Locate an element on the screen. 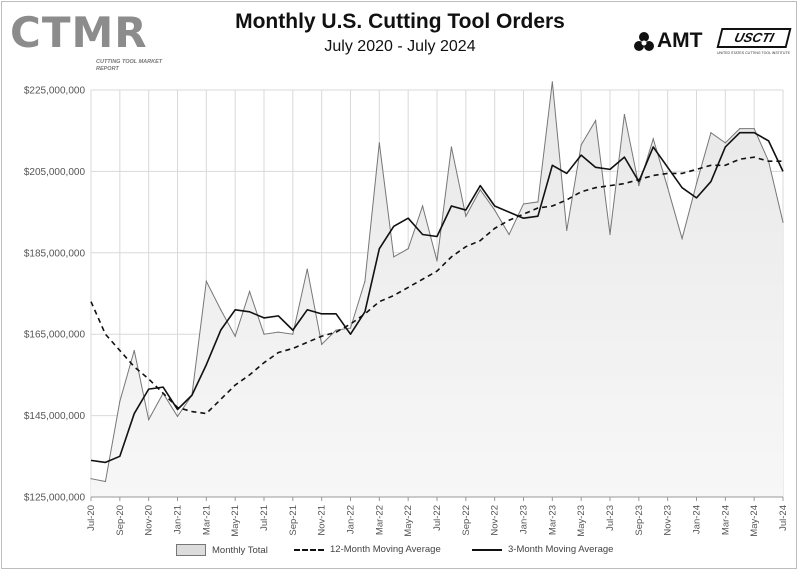 The height and width of the screenshot is (572, 800). x-tick-label: Jan-21 is located at coordinates (178, 519).